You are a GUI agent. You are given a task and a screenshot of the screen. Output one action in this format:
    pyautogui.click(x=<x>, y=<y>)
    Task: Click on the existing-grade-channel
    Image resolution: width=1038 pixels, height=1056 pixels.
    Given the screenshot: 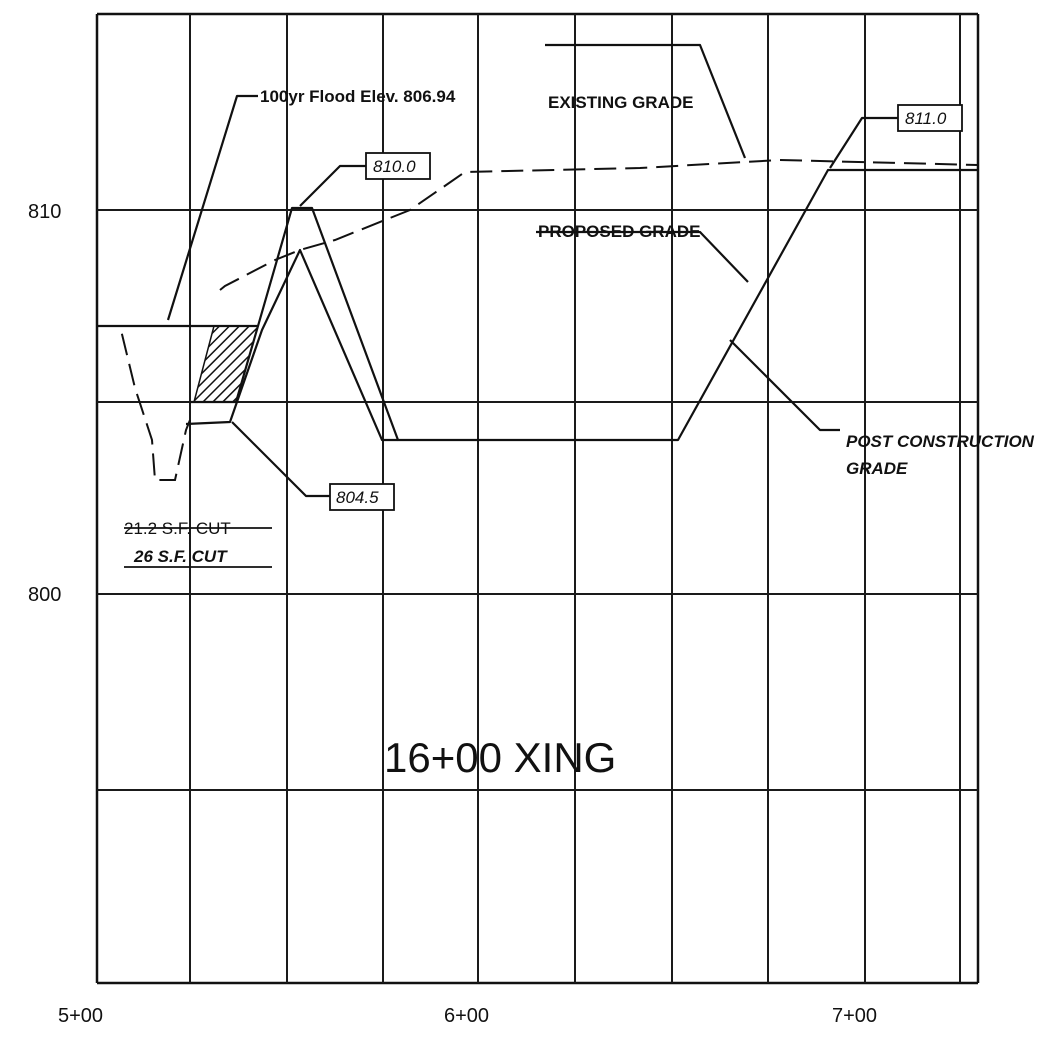 What is the action you would take?
    pyautogui.click(x=144, y=403)
    